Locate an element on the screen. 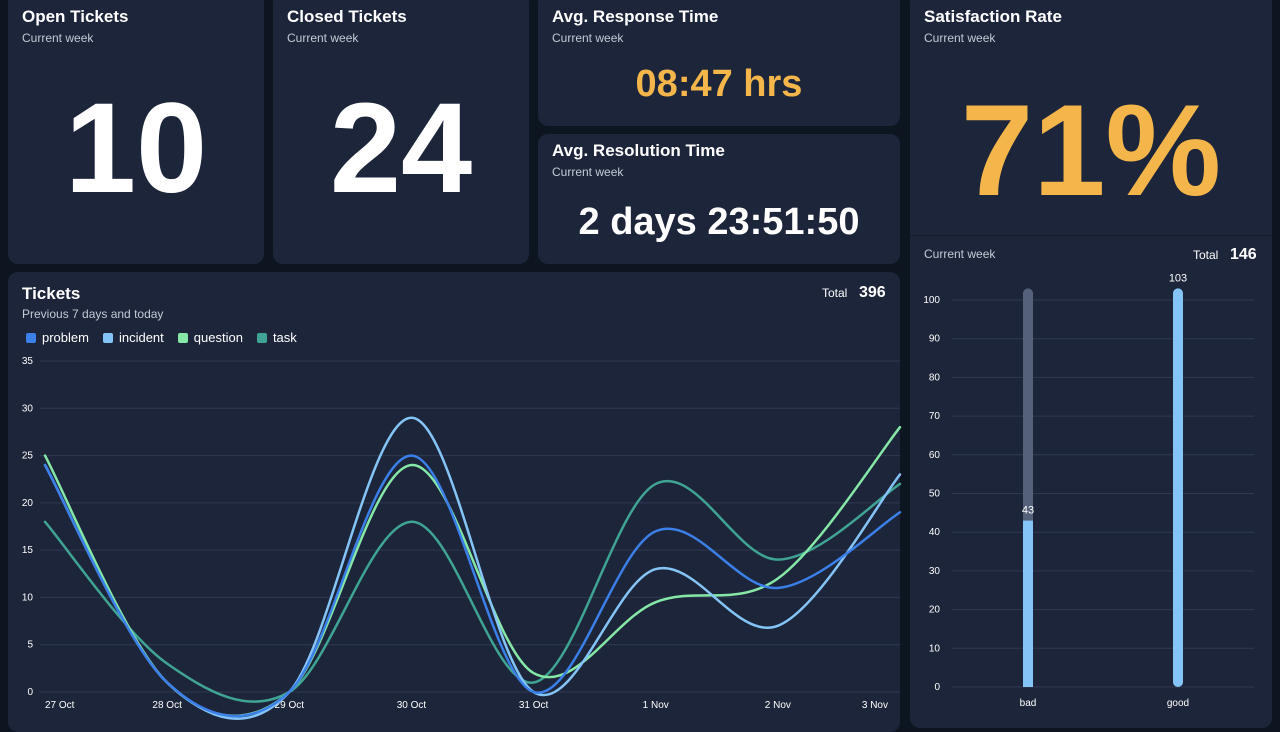 This screenshot has height=732, width=1280. tickets-title: Tickets is located at coordinates (51, 293).